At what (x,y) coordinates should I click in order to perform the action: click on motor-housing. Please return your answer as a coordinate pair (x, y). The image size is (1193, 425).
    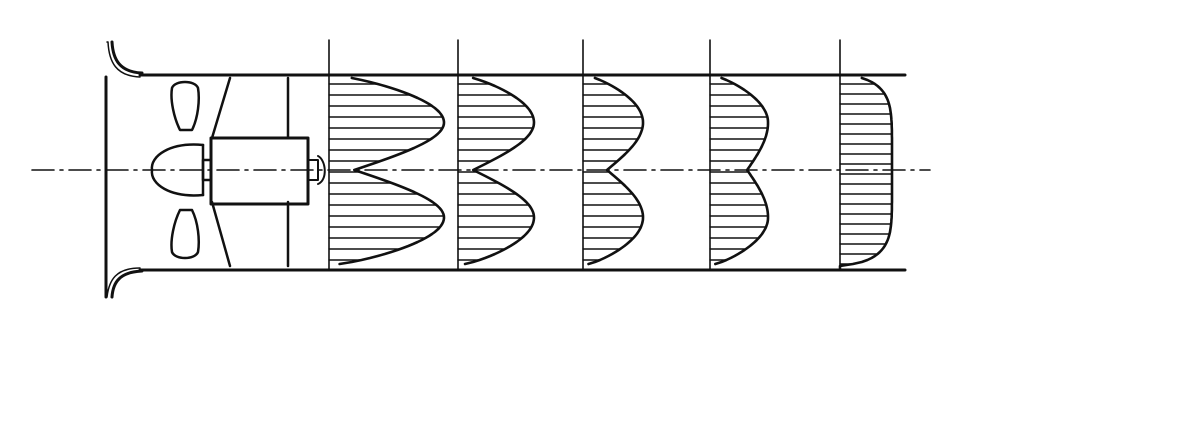
    Looking at the image, I should click on (267, 171).